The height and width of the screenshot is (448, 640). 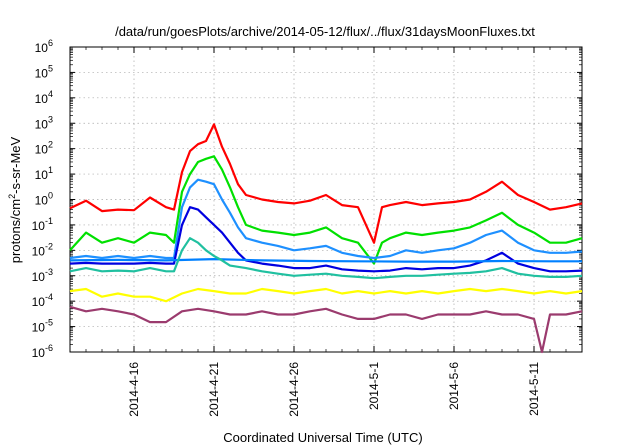 What do you see at coordinates (42, 326) in the screenshot?
I see `y-tick-label: 10⁻⁵` at bounding box center [42, 326].